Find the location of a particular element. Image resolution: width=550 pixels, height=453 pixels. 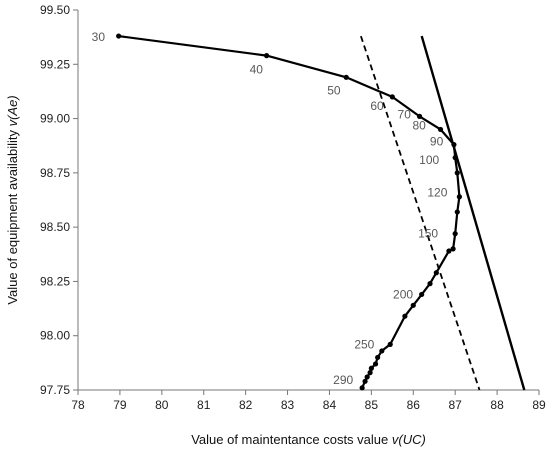

y-tick-label: 99.00 is located at coordinates (55, 119).